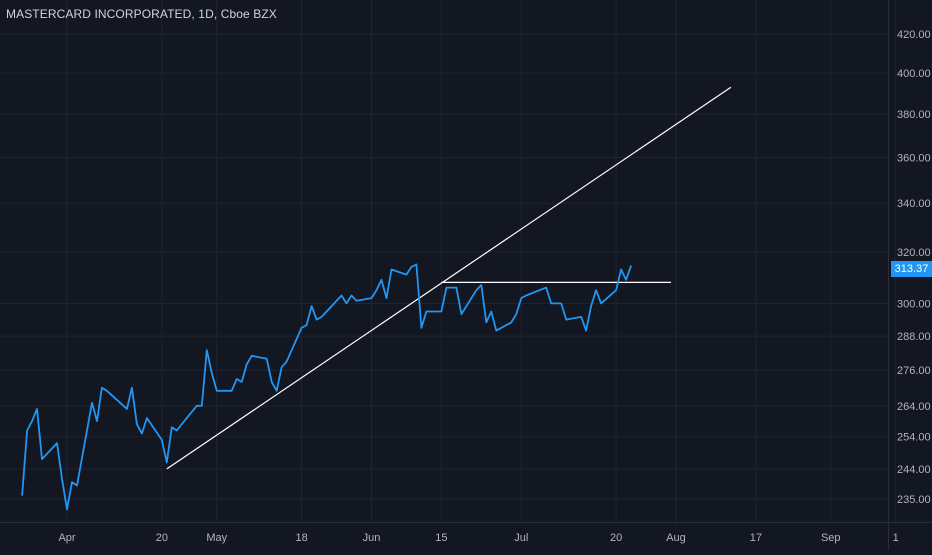 The image size is (932, 555). What do you see at coordinates (911, 268) in the screenshot?
I see `last-price-badge: 313.37` at bounding box center [911, 268].